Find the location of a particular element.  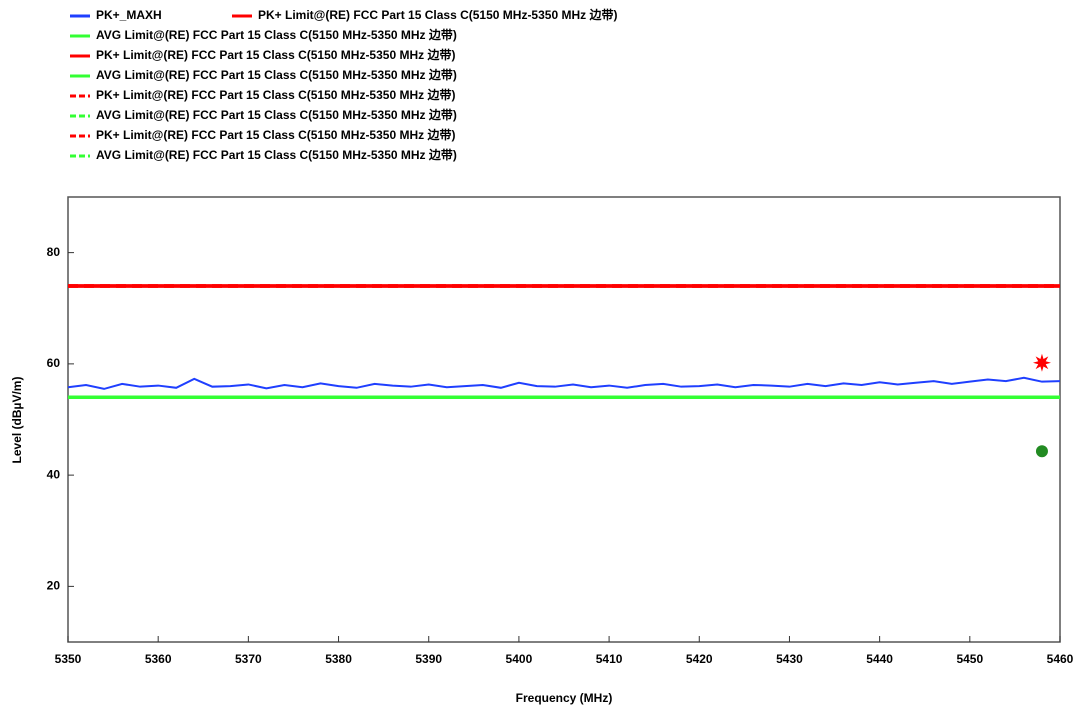

x-tick-label: 5440 is located at coordinates (879, 659).